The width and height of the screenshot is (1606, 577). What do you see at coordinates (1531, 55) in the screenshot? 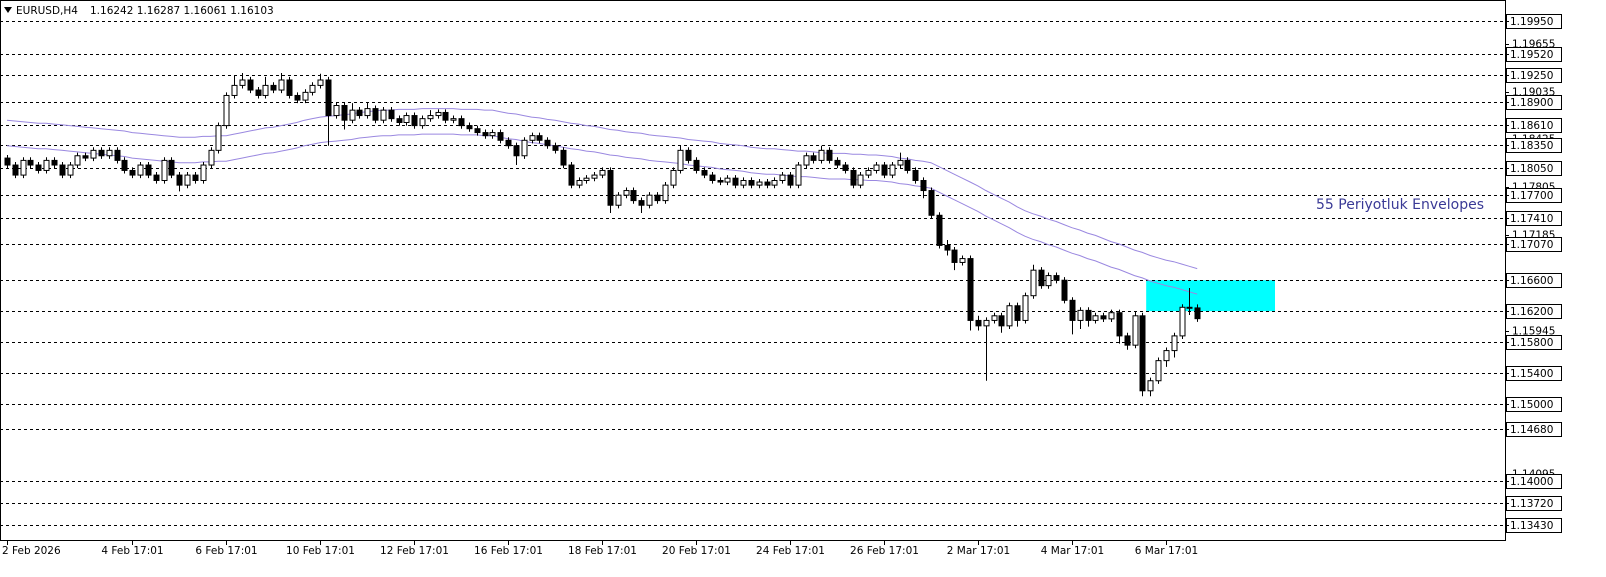
I see `level-label: 1.19520` at bounding box center [1531, 55].